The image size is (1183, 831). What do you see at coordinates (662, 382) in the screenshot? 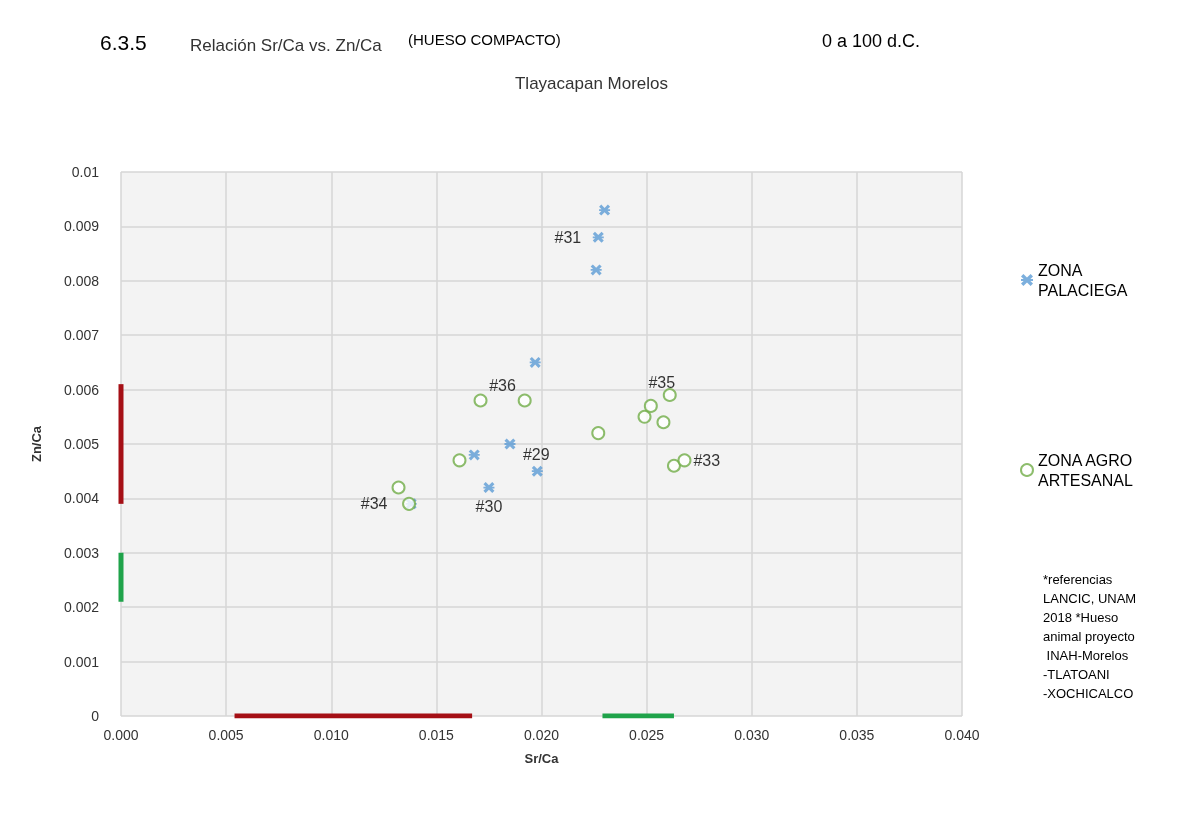
I see `annotation: #35` at bounding box center [662, 382].